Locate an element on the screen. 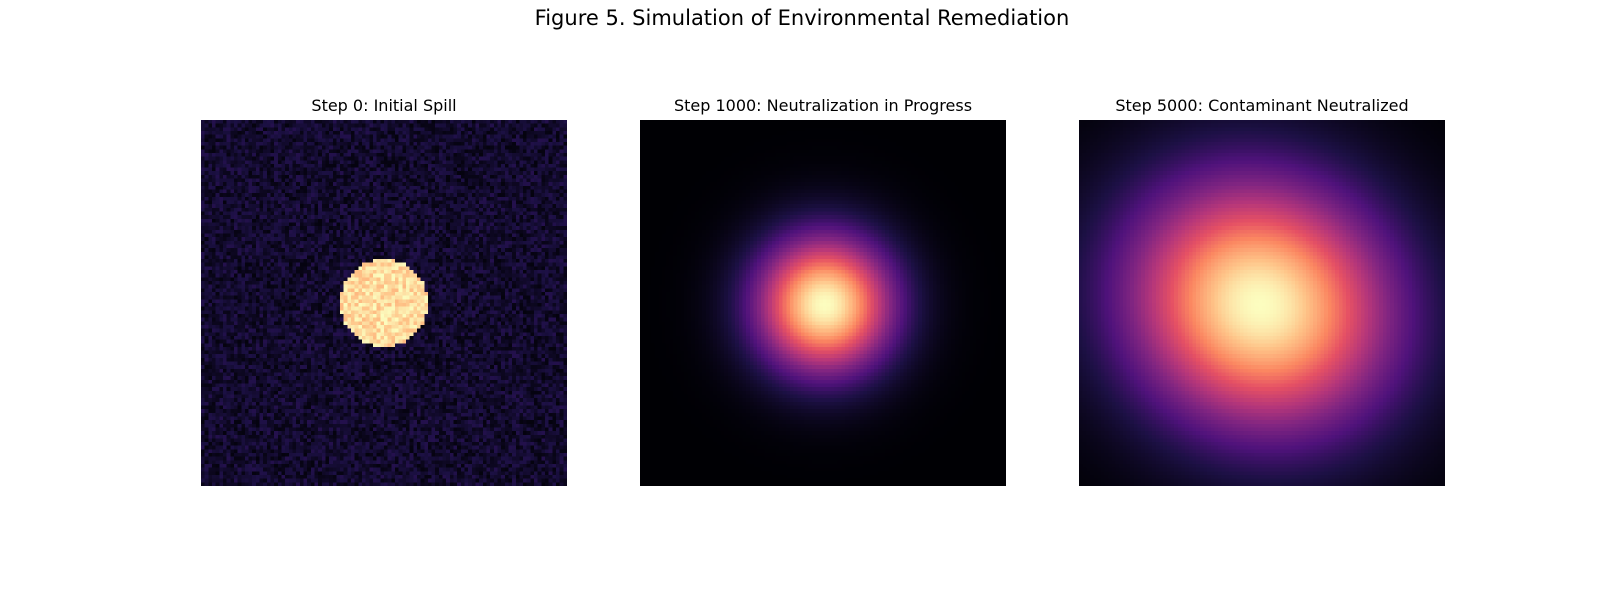 Image resolution: width=1604 pixels, height=600 pixels. panel-step-5000: Step 5000: Contaminant Neutralized is located at coordinates (1262, 290).